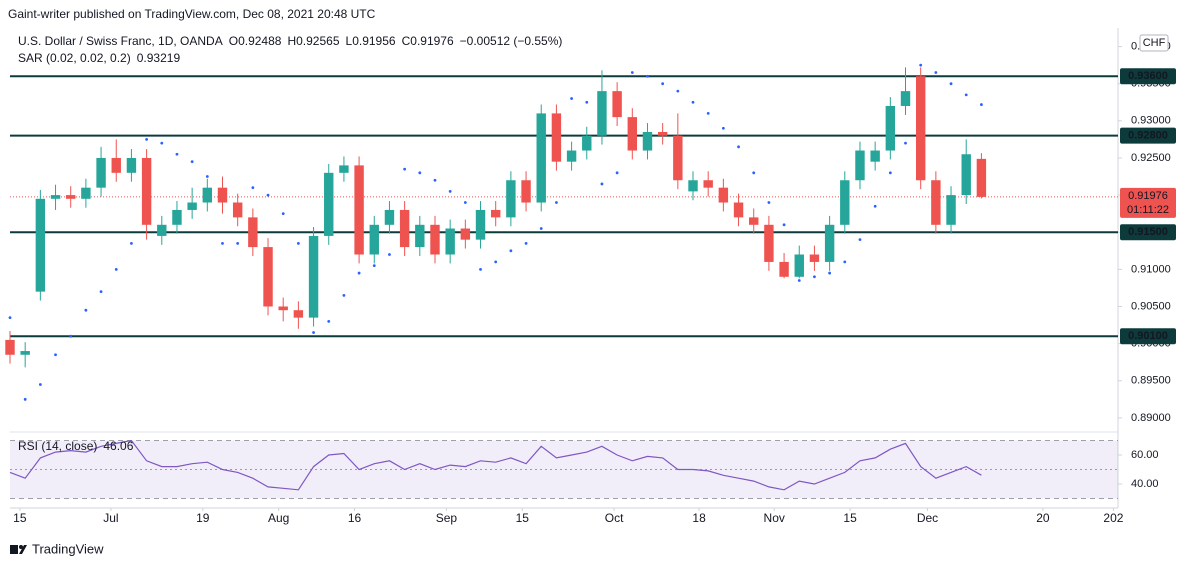 This screenshot has height=568, width=1194. I want to click on x-tick-label: Jul, so click(110, 518).